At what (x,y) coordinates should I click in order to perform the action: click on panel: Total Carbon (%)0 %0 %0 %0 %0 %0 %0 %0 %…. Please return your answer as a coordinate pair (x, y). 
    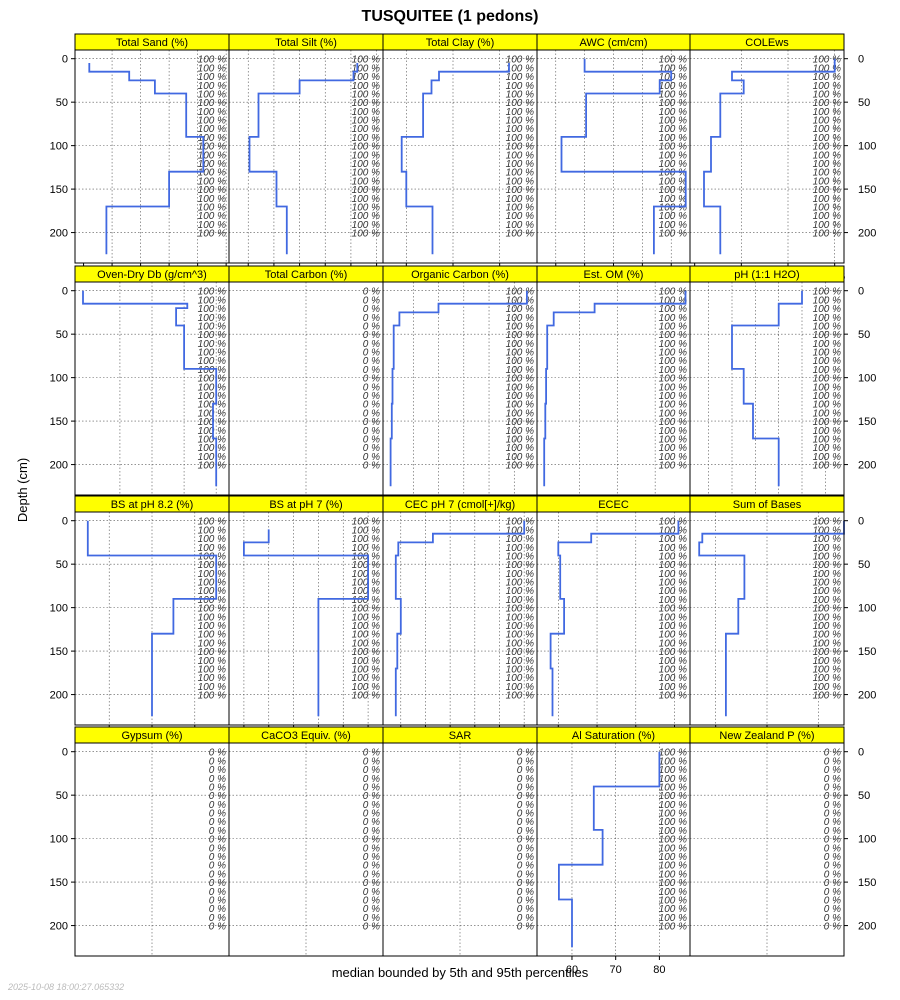
    Looking at the image, I should click on (306, 380).